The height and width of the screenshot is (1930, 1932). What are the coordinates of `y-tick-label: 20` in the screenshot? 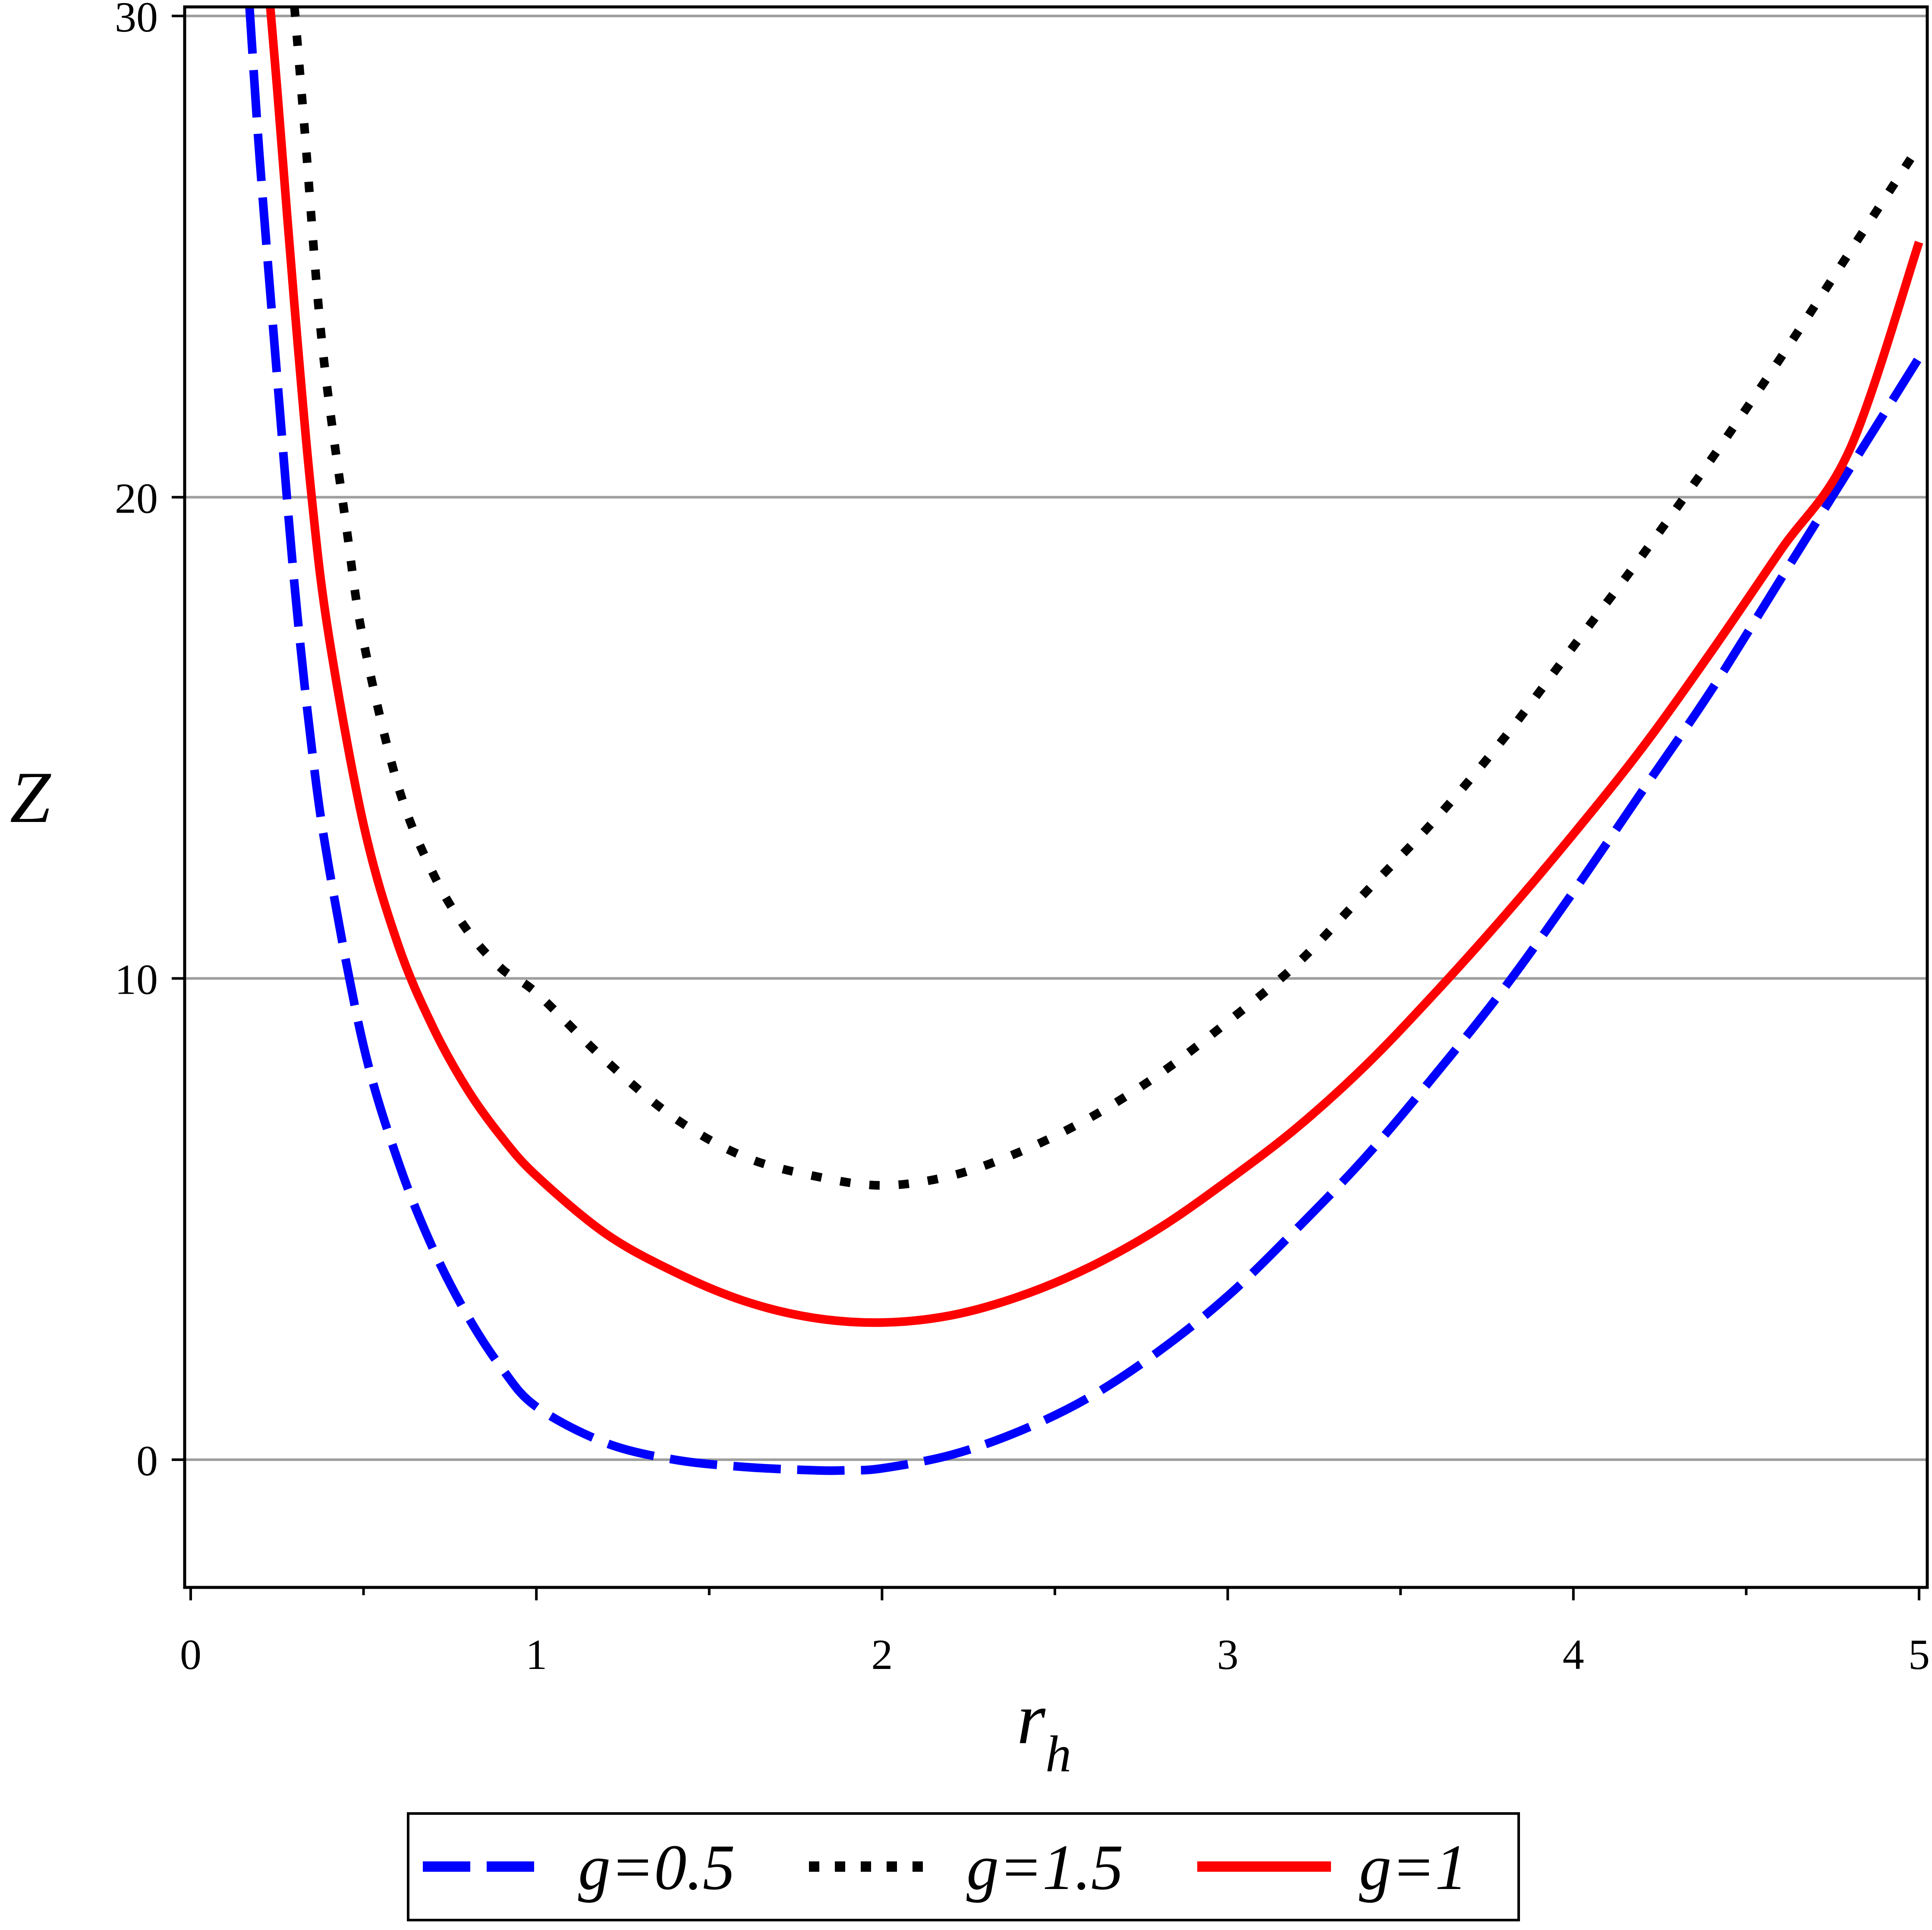 It's located at (136, 498).